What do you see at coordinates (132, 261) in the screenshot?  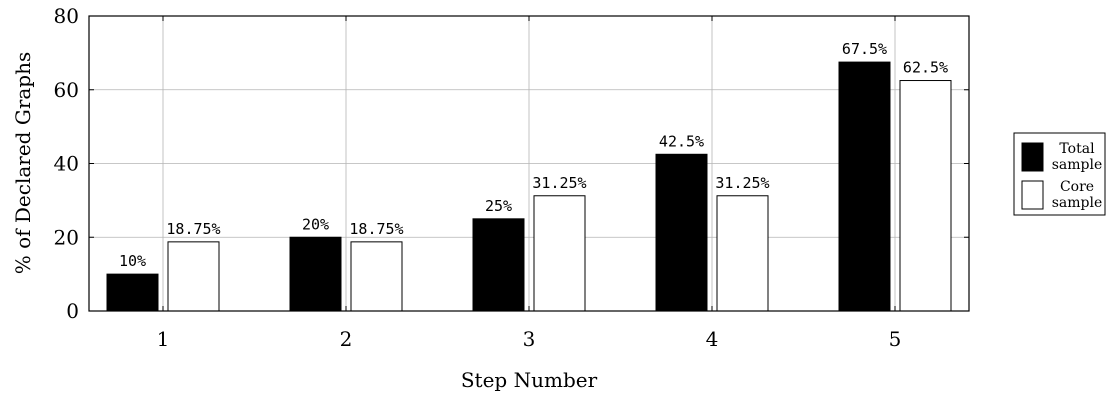 I see `data-label: 10%` at bounding box center [132, 261].